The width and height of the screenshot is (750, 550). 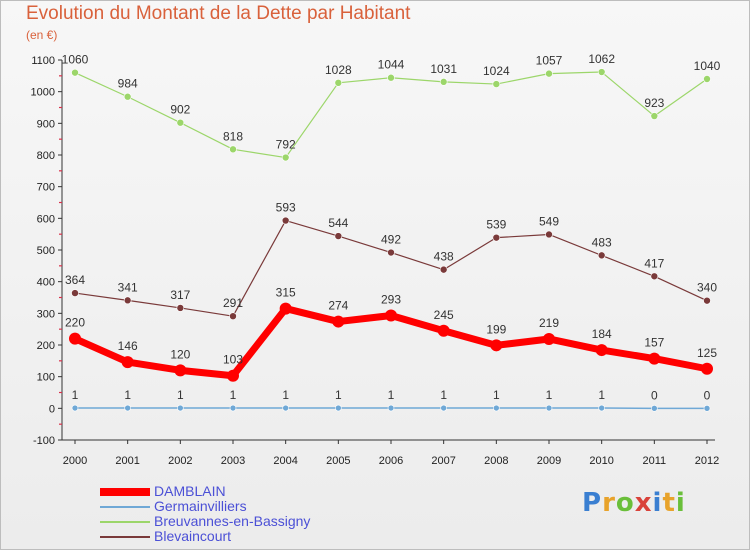 What do you see at coordinates (707, 461) in the screenshot?
I see `x-tick-label: 2012` at bounding box center [707, 461].